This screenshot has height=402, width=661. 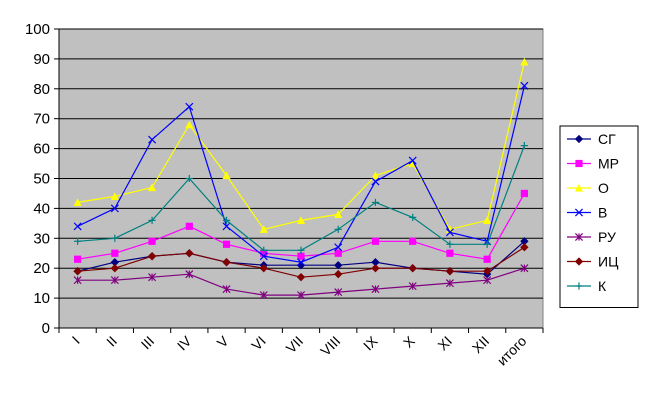 I want to click on x-tick-label: IV, so click(x=184, y=342).